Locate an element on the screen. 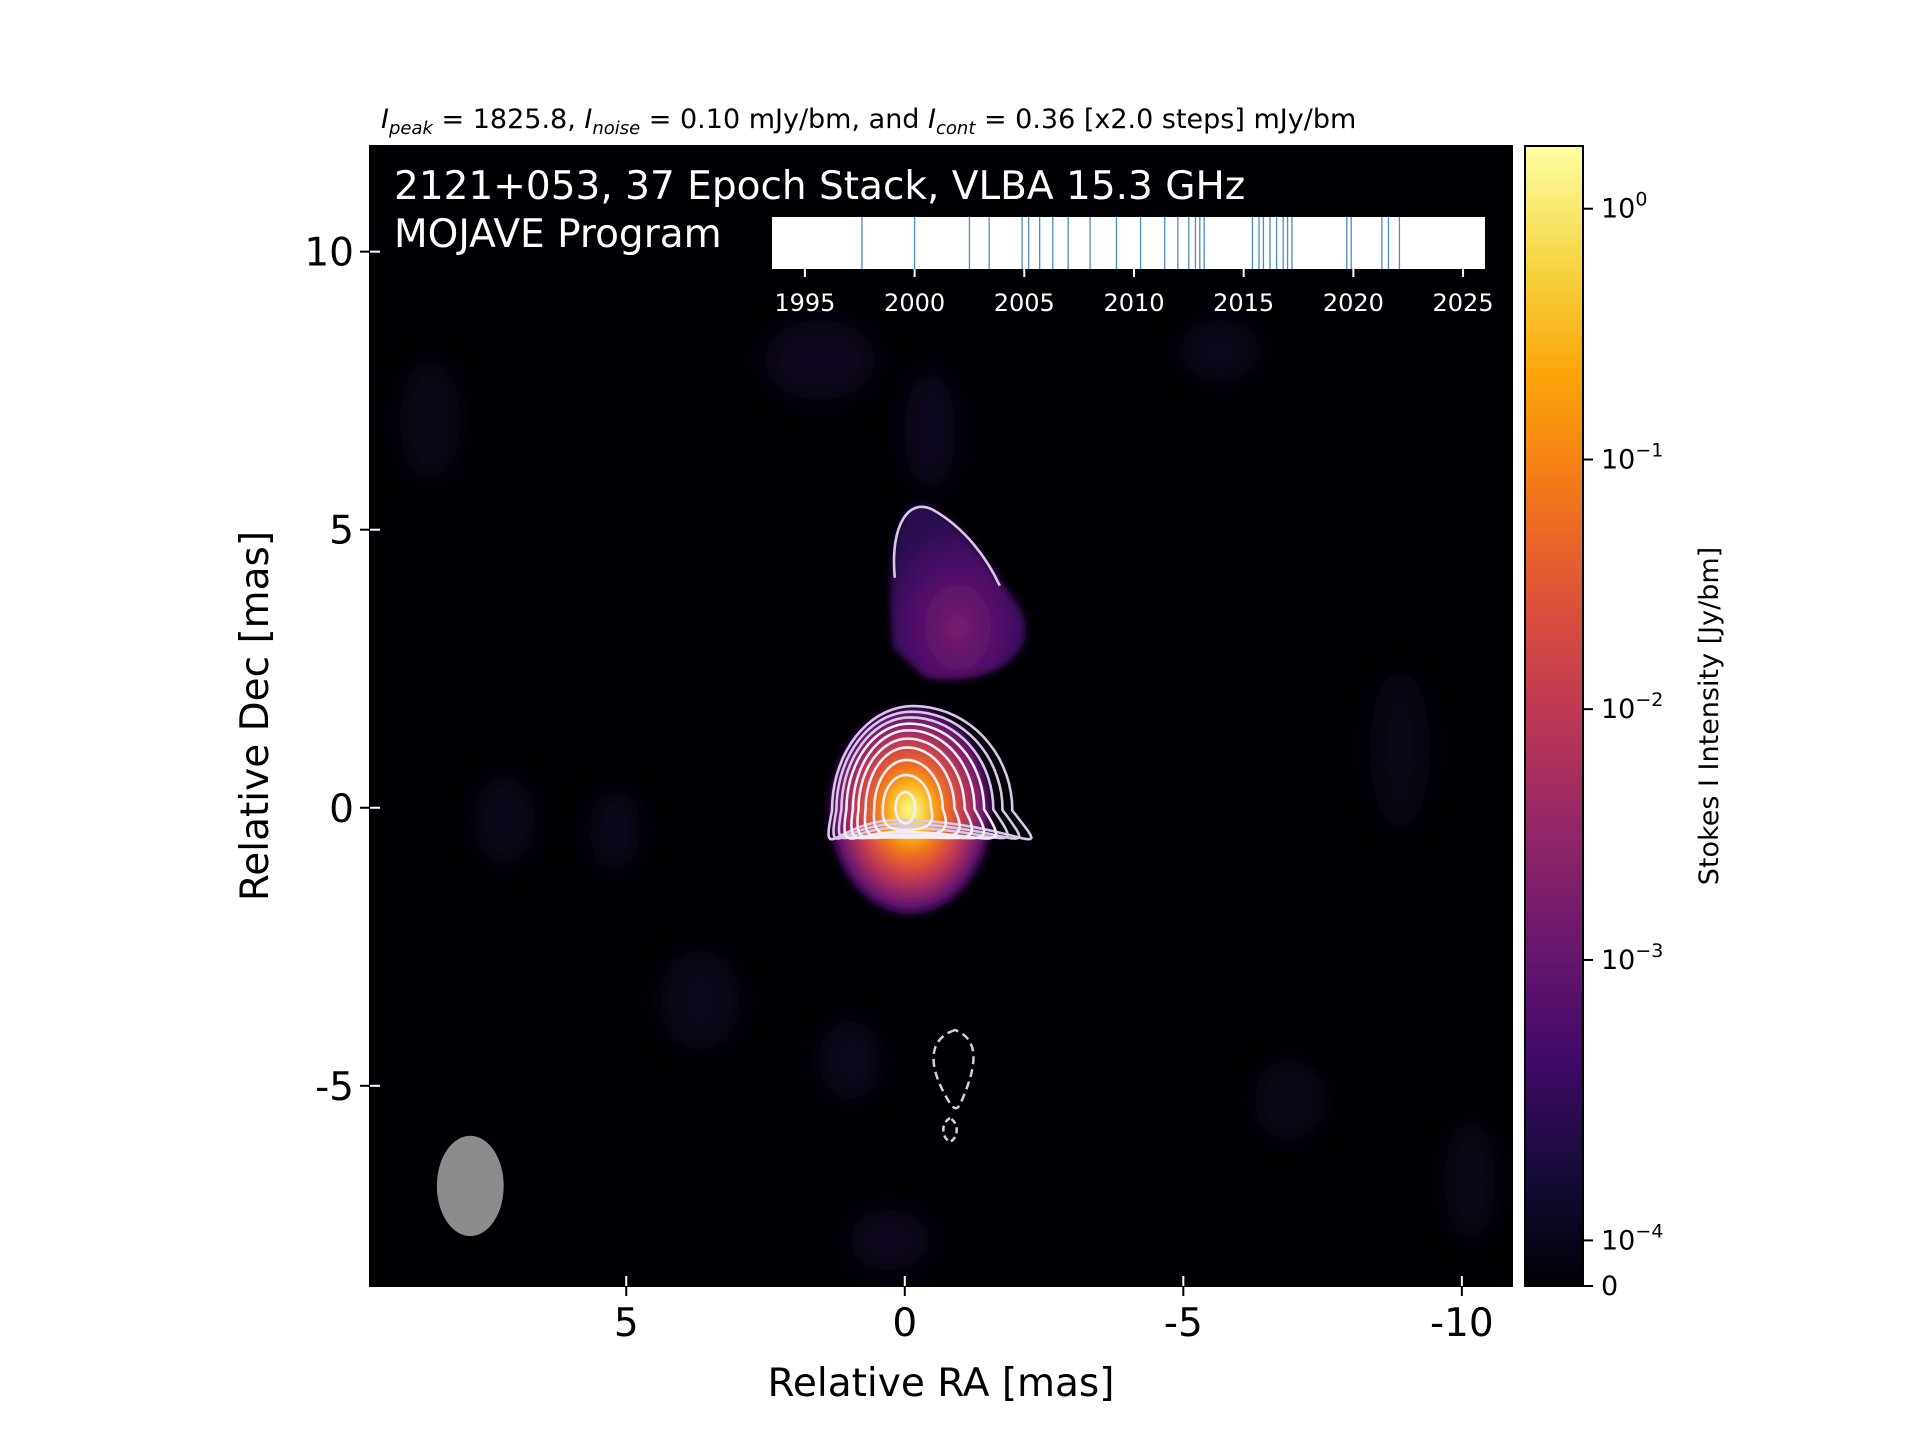 This screenshot has height=1440, width=1920. x-tick-label: 0 is located at coordinates (904, 1323).